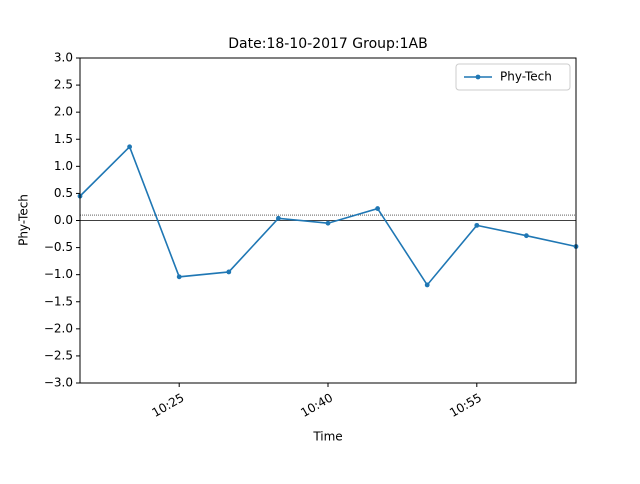 This screenshot has height=484, width=640. I want to click on y-tick-label: −3.0, so click(58, 383).